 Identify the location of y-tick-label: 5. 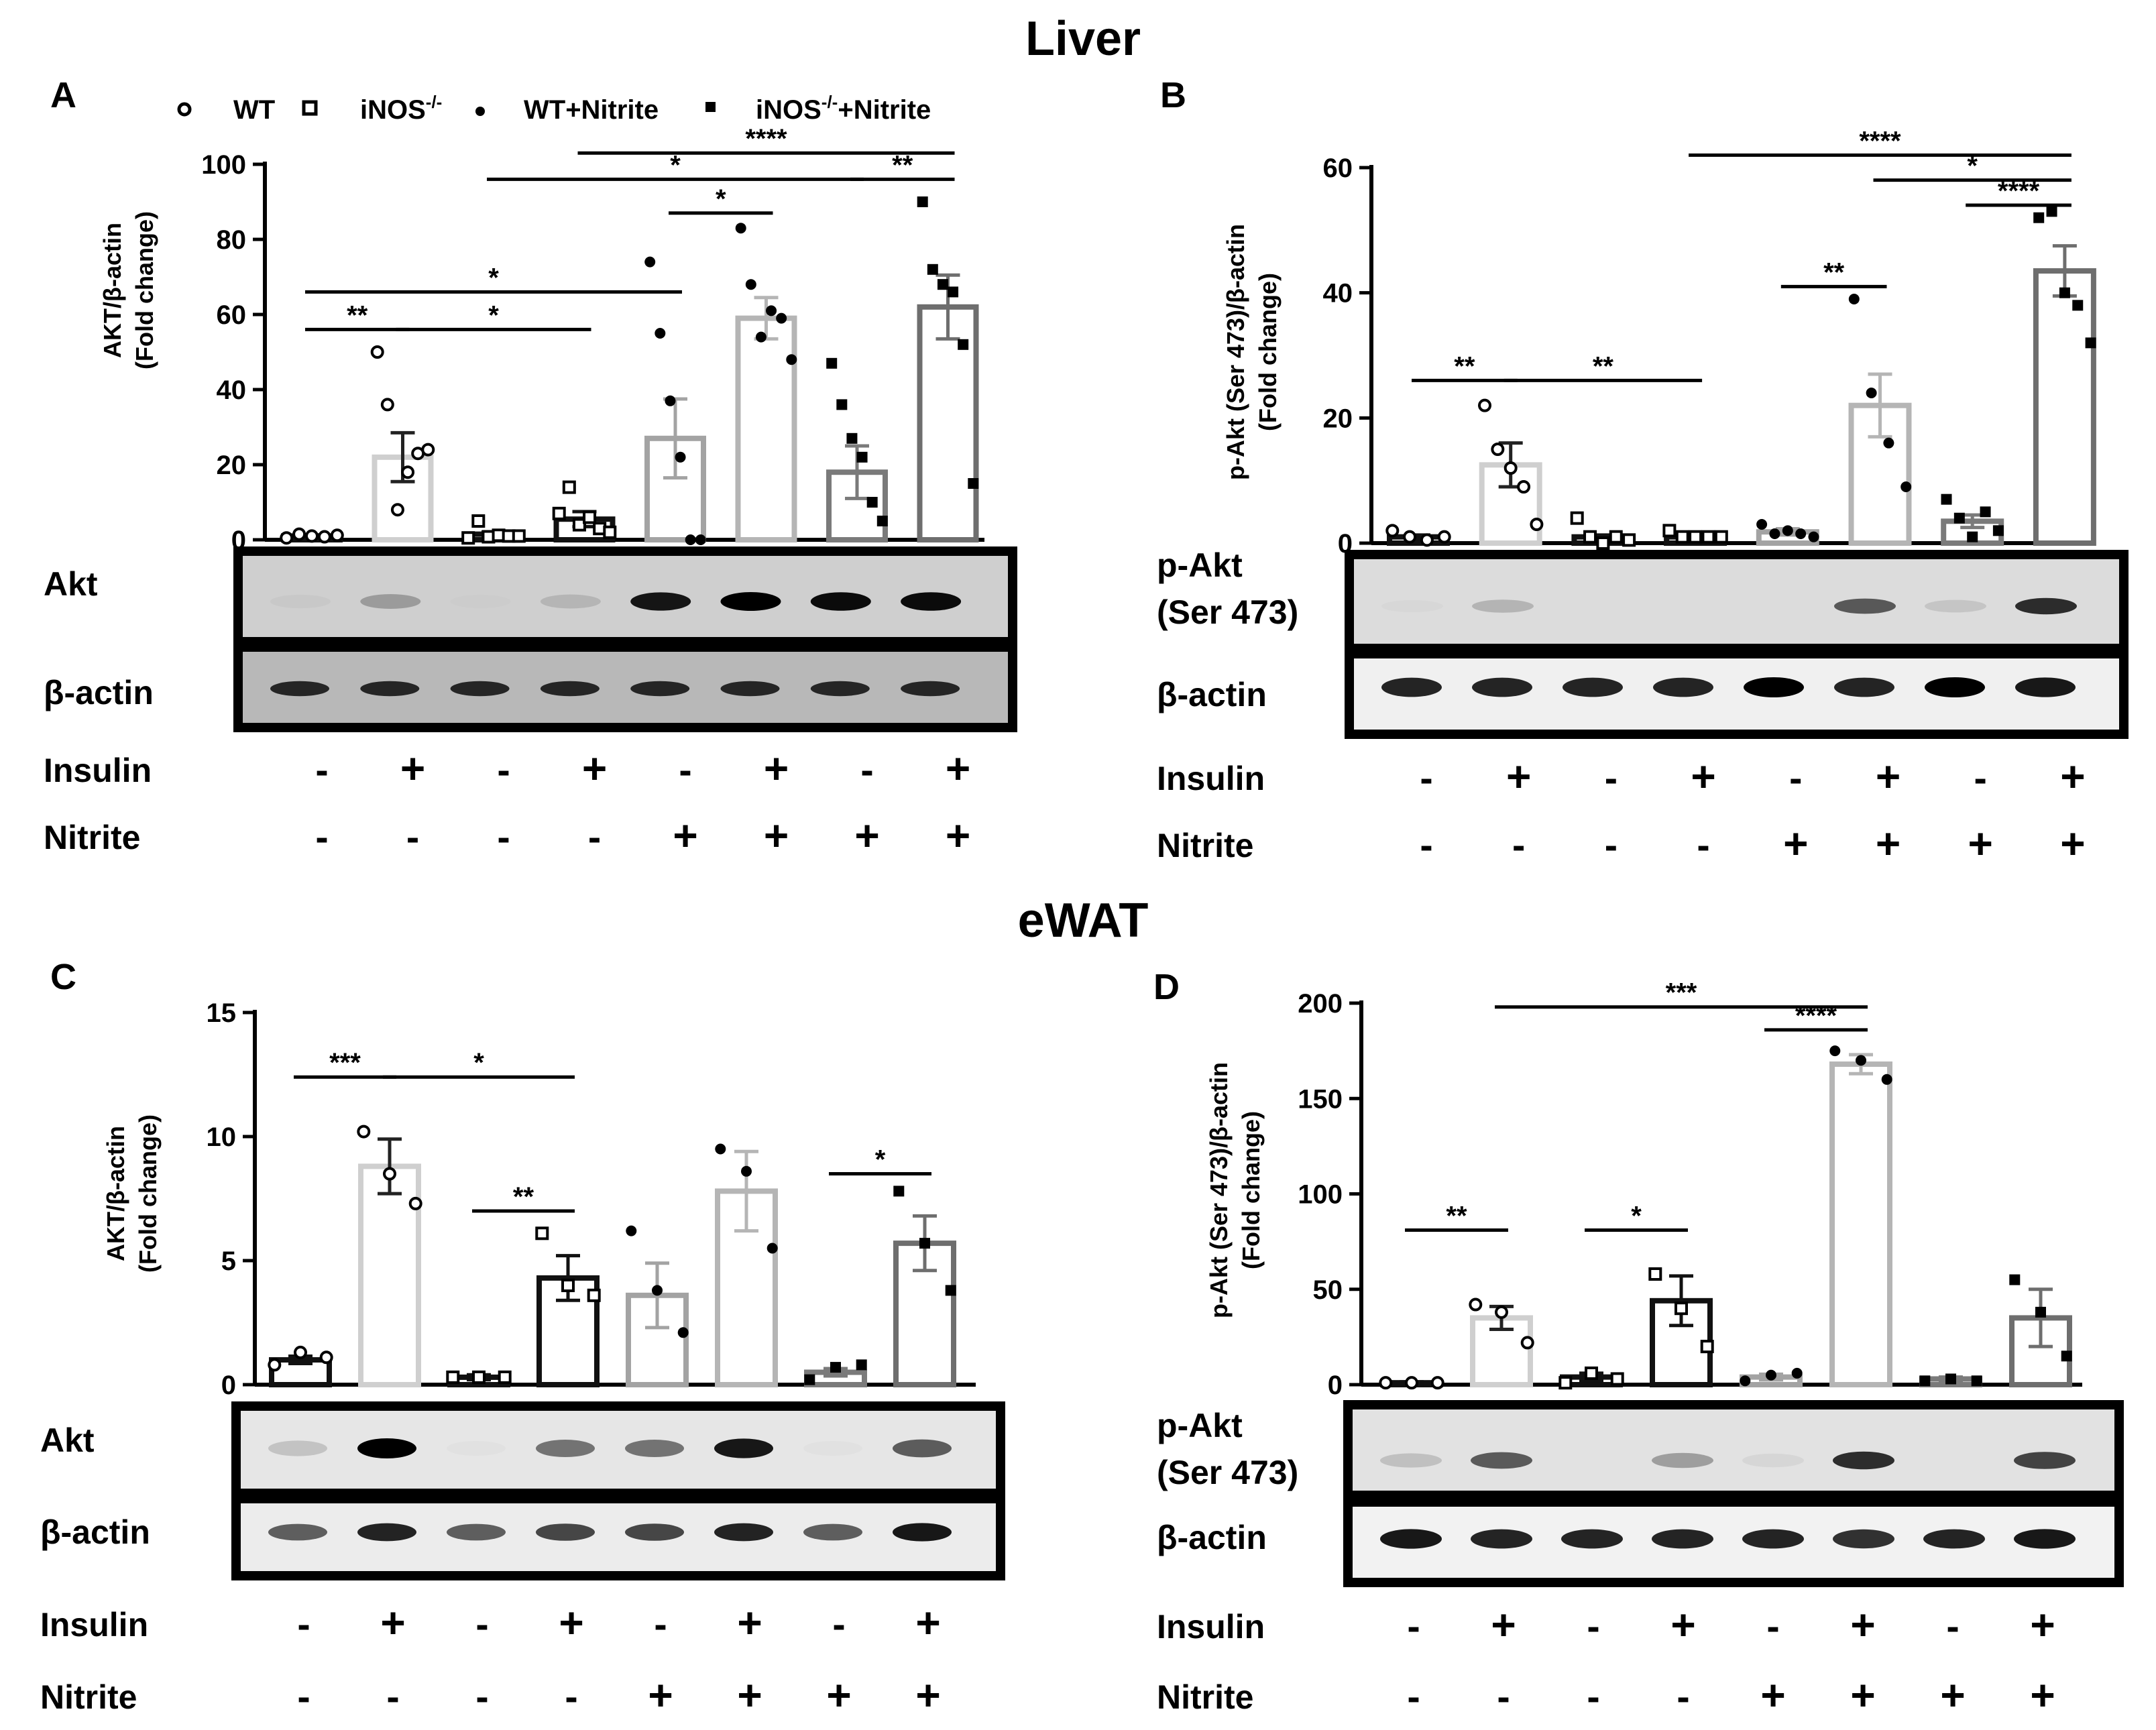
(228, 1261).